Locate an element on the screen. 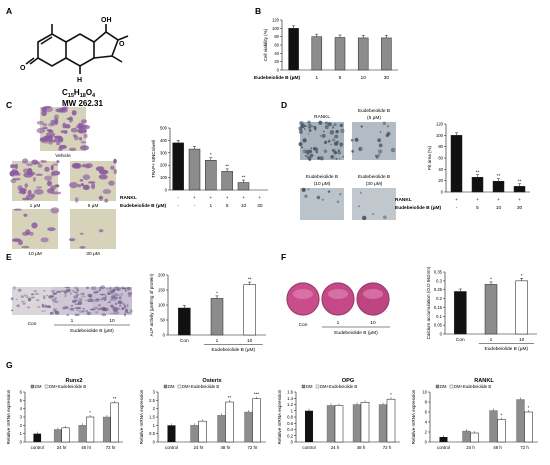 Image resolution: width=550 pixels, height=465 pixels. alp-label-con: Con is located at coordinates (32, 324).